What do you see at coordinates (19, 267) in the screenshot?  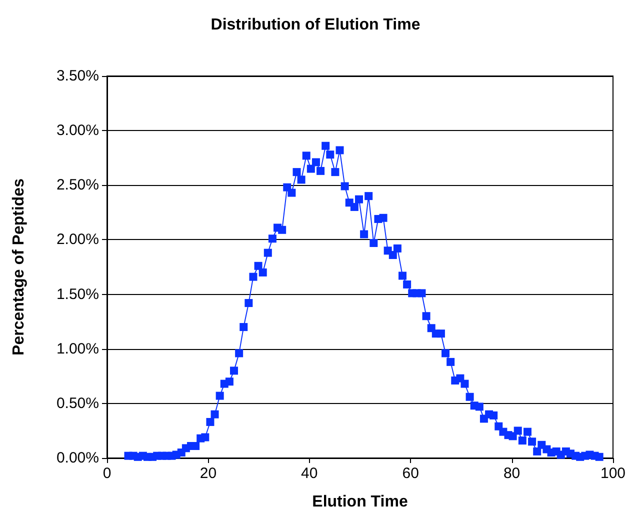 I see `y-axis-title: Percentage of Peptides` at bounding box center [19, 267].